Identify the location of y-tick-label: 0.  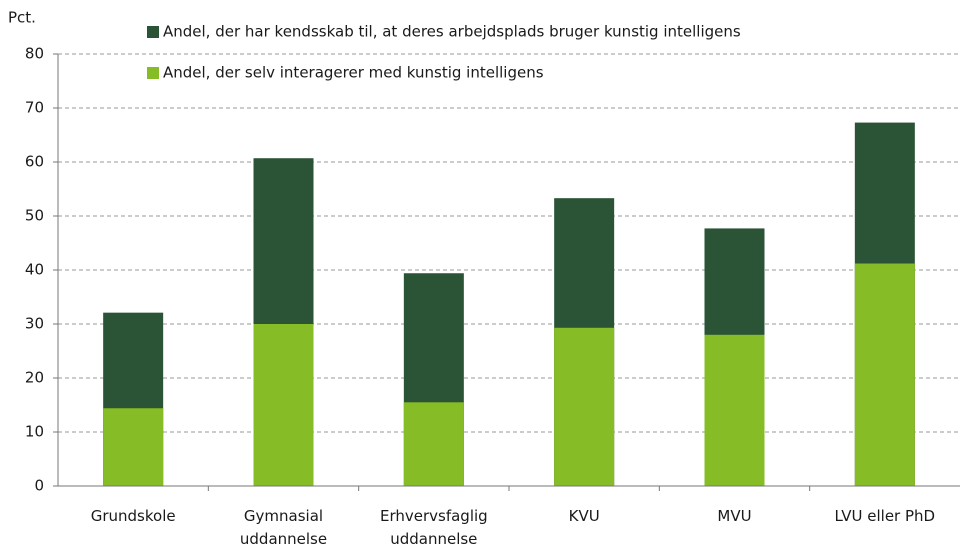
(39, 486).